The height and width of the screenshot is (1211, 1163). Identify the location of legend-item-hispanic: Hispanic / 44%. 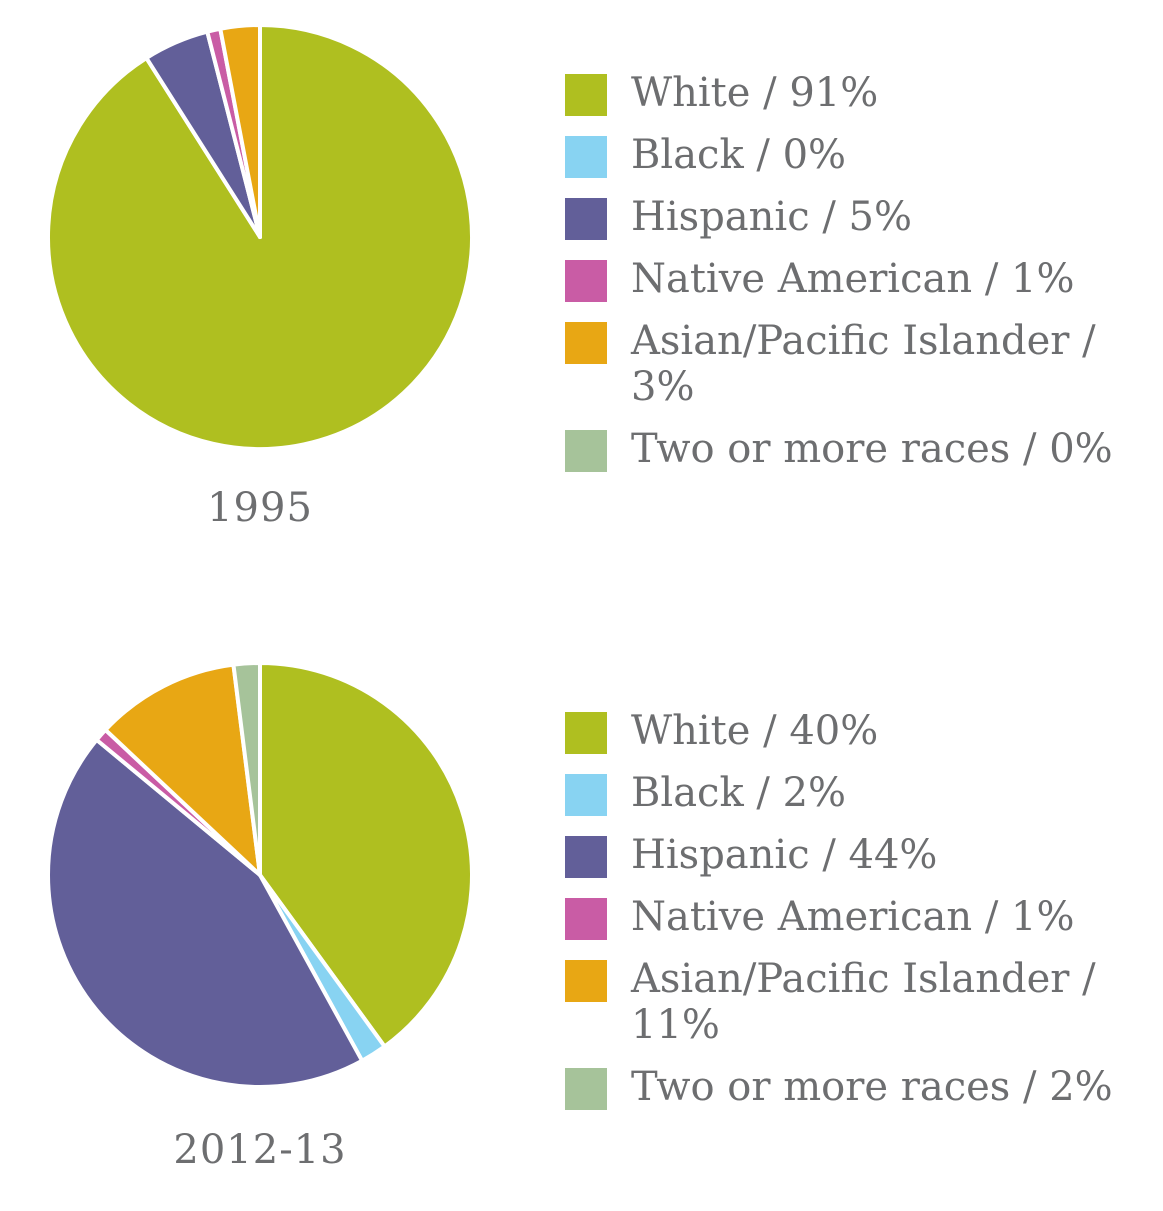
(855, 855).